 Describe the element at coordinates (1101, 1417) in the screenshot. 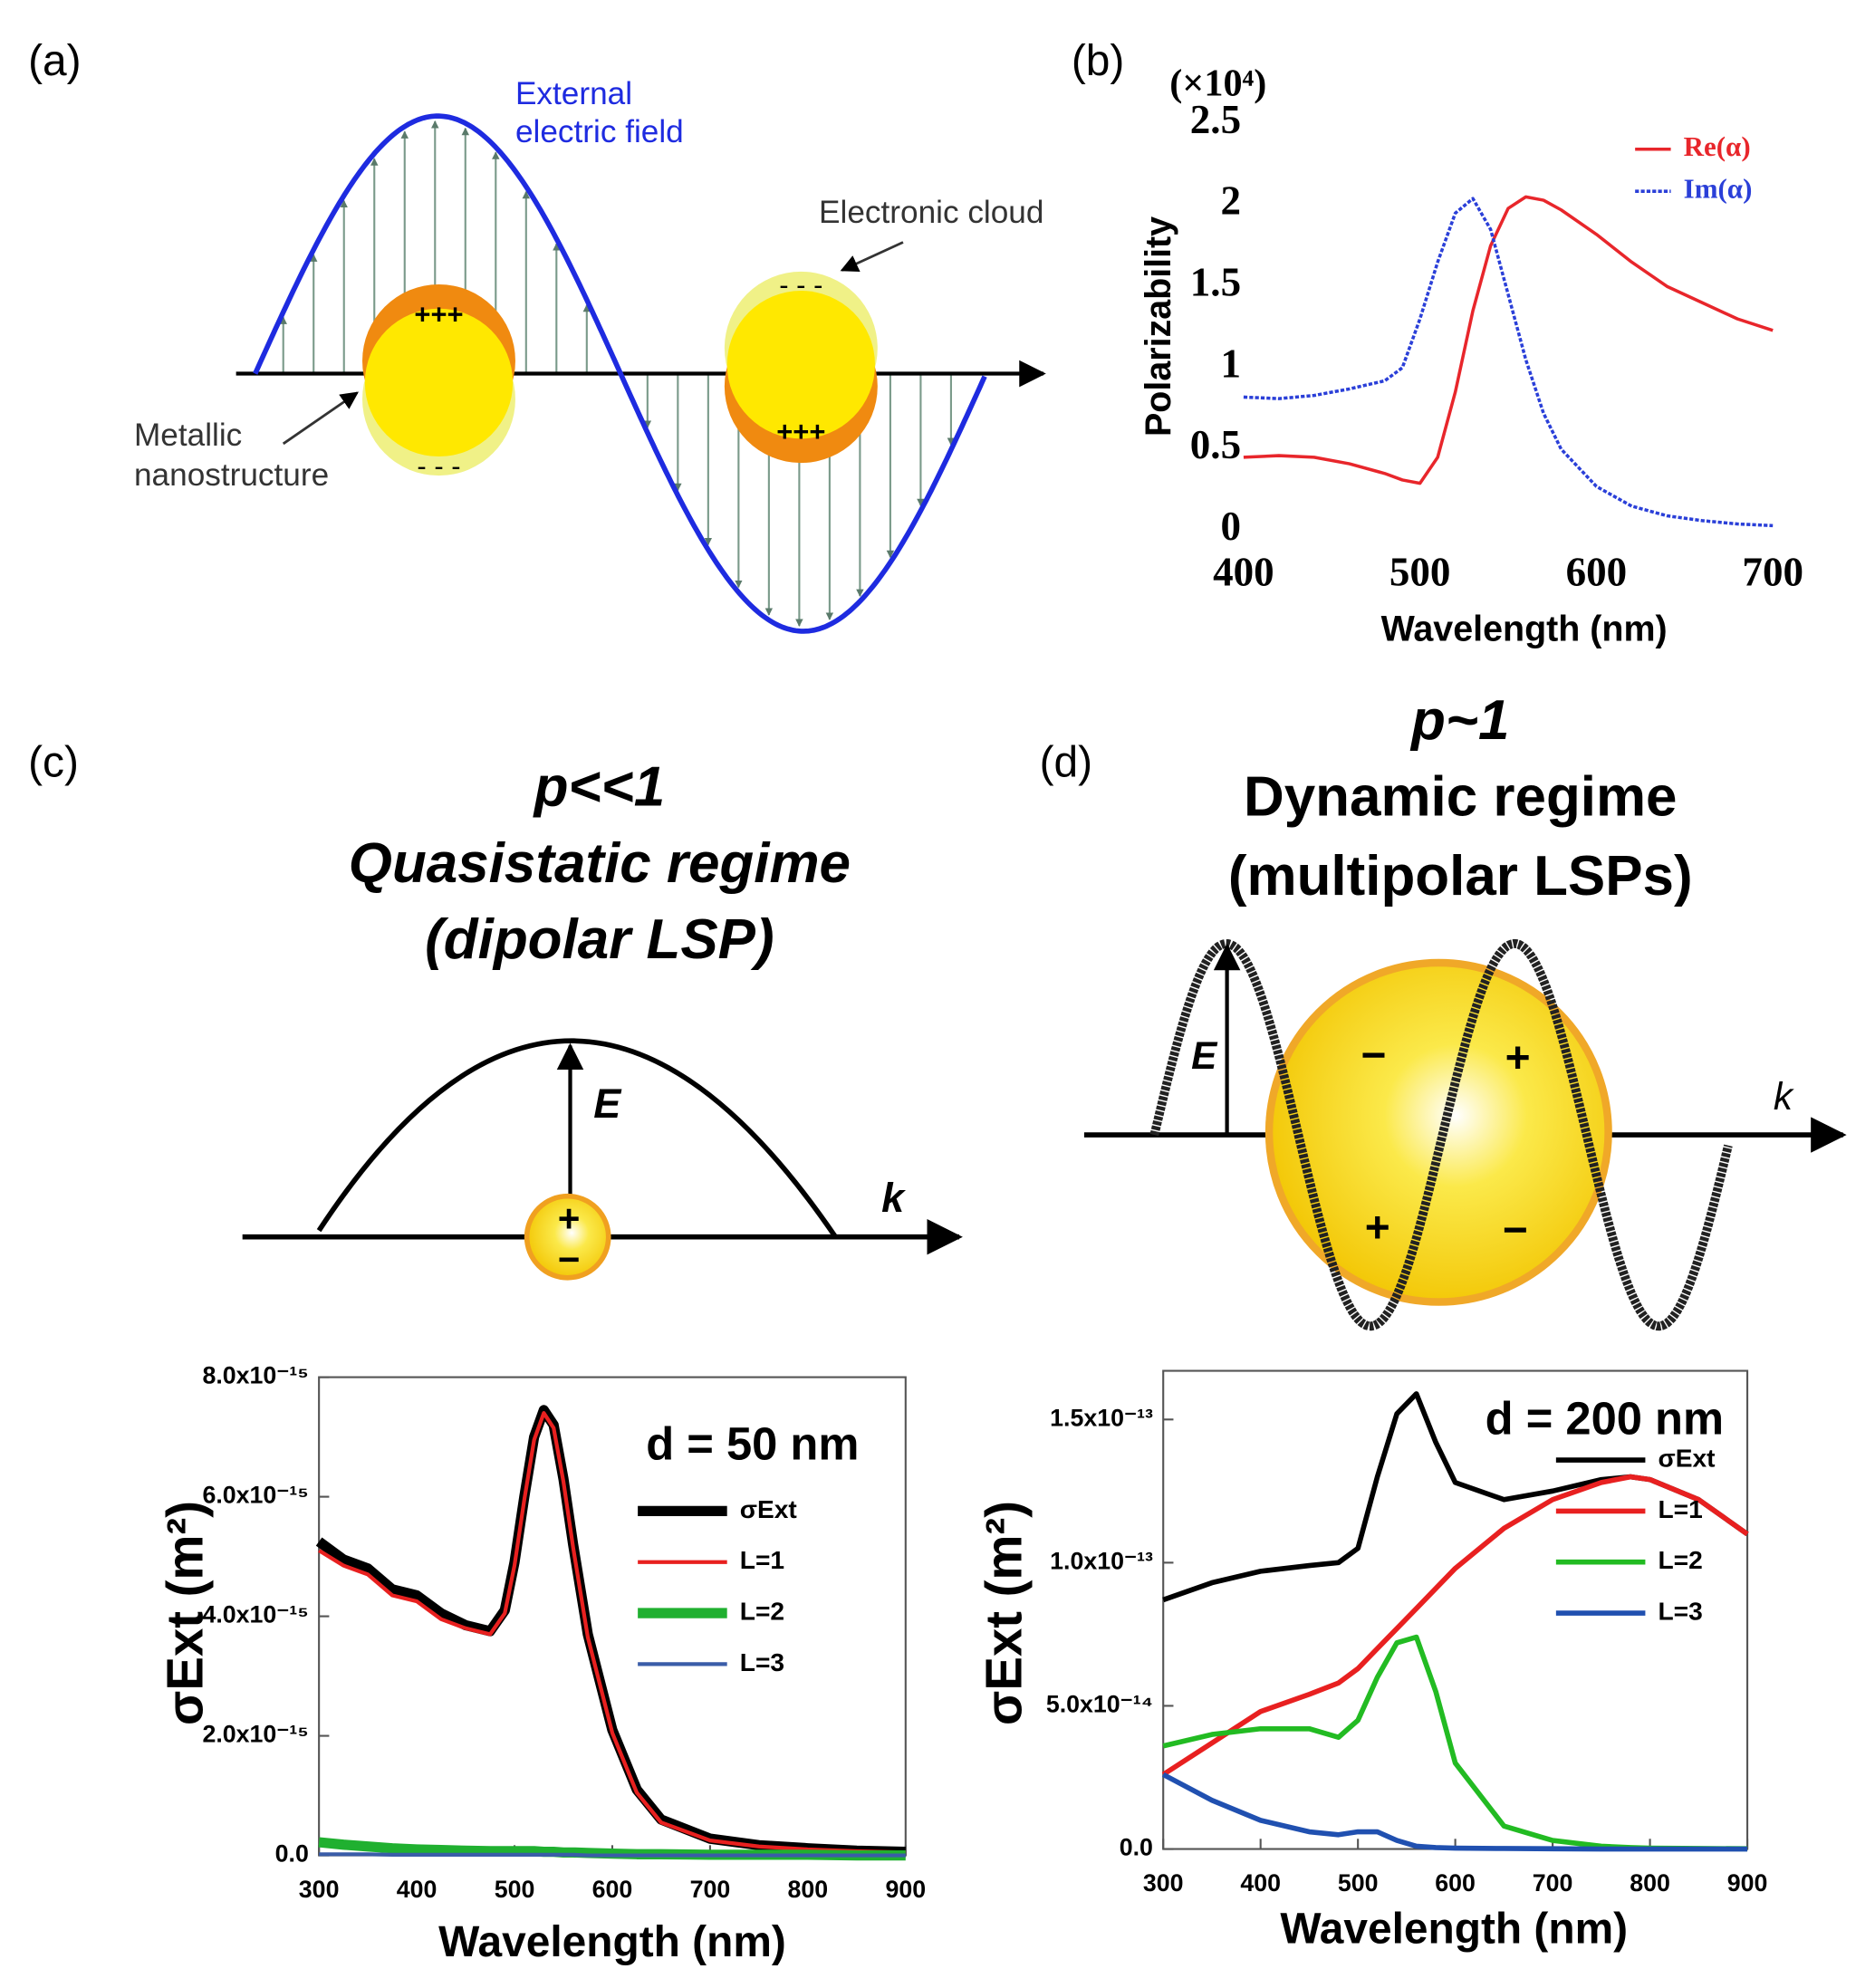

I see `y-tick-label: 1.5x10⁻¹³` at that location.